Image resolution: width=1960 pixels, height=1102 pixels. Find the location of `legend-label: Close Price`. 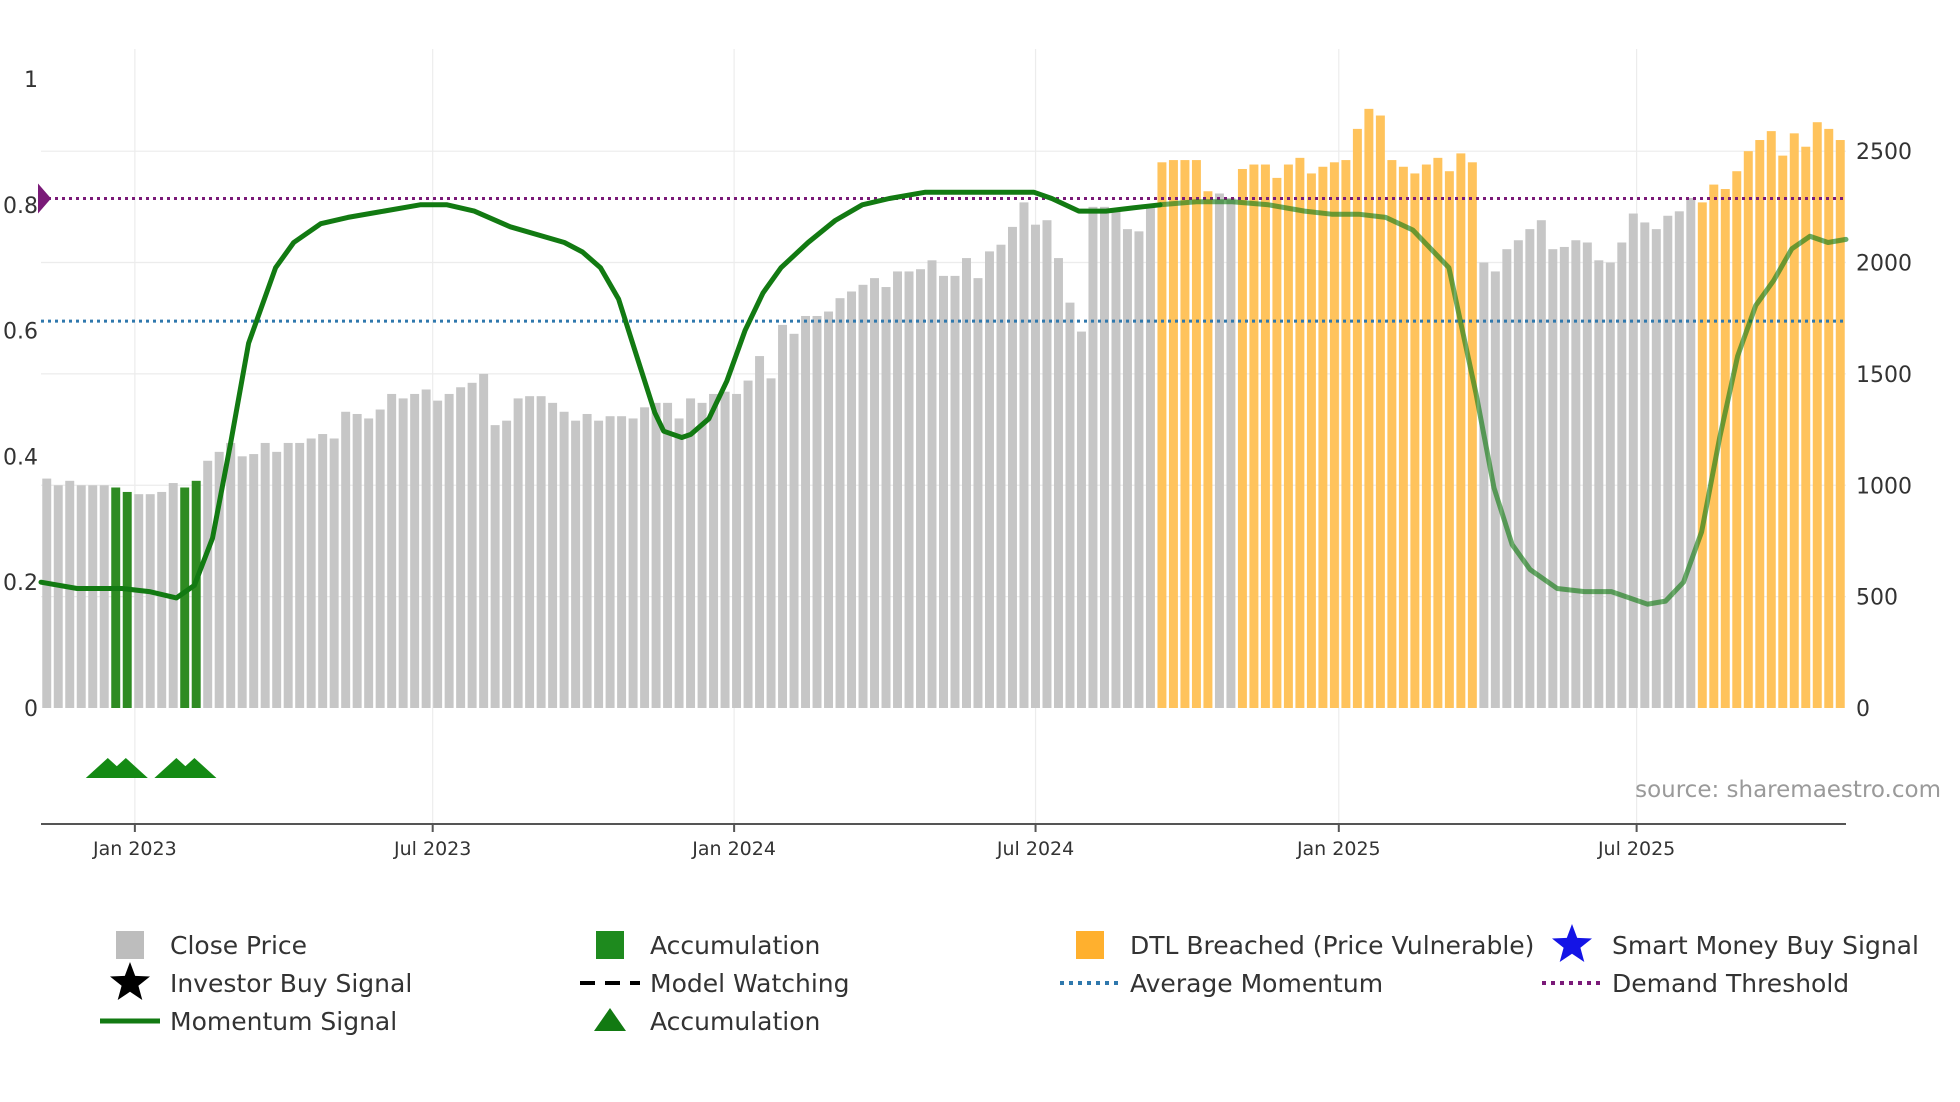

legend-label: Close Price is located at coordinates (238, 945).